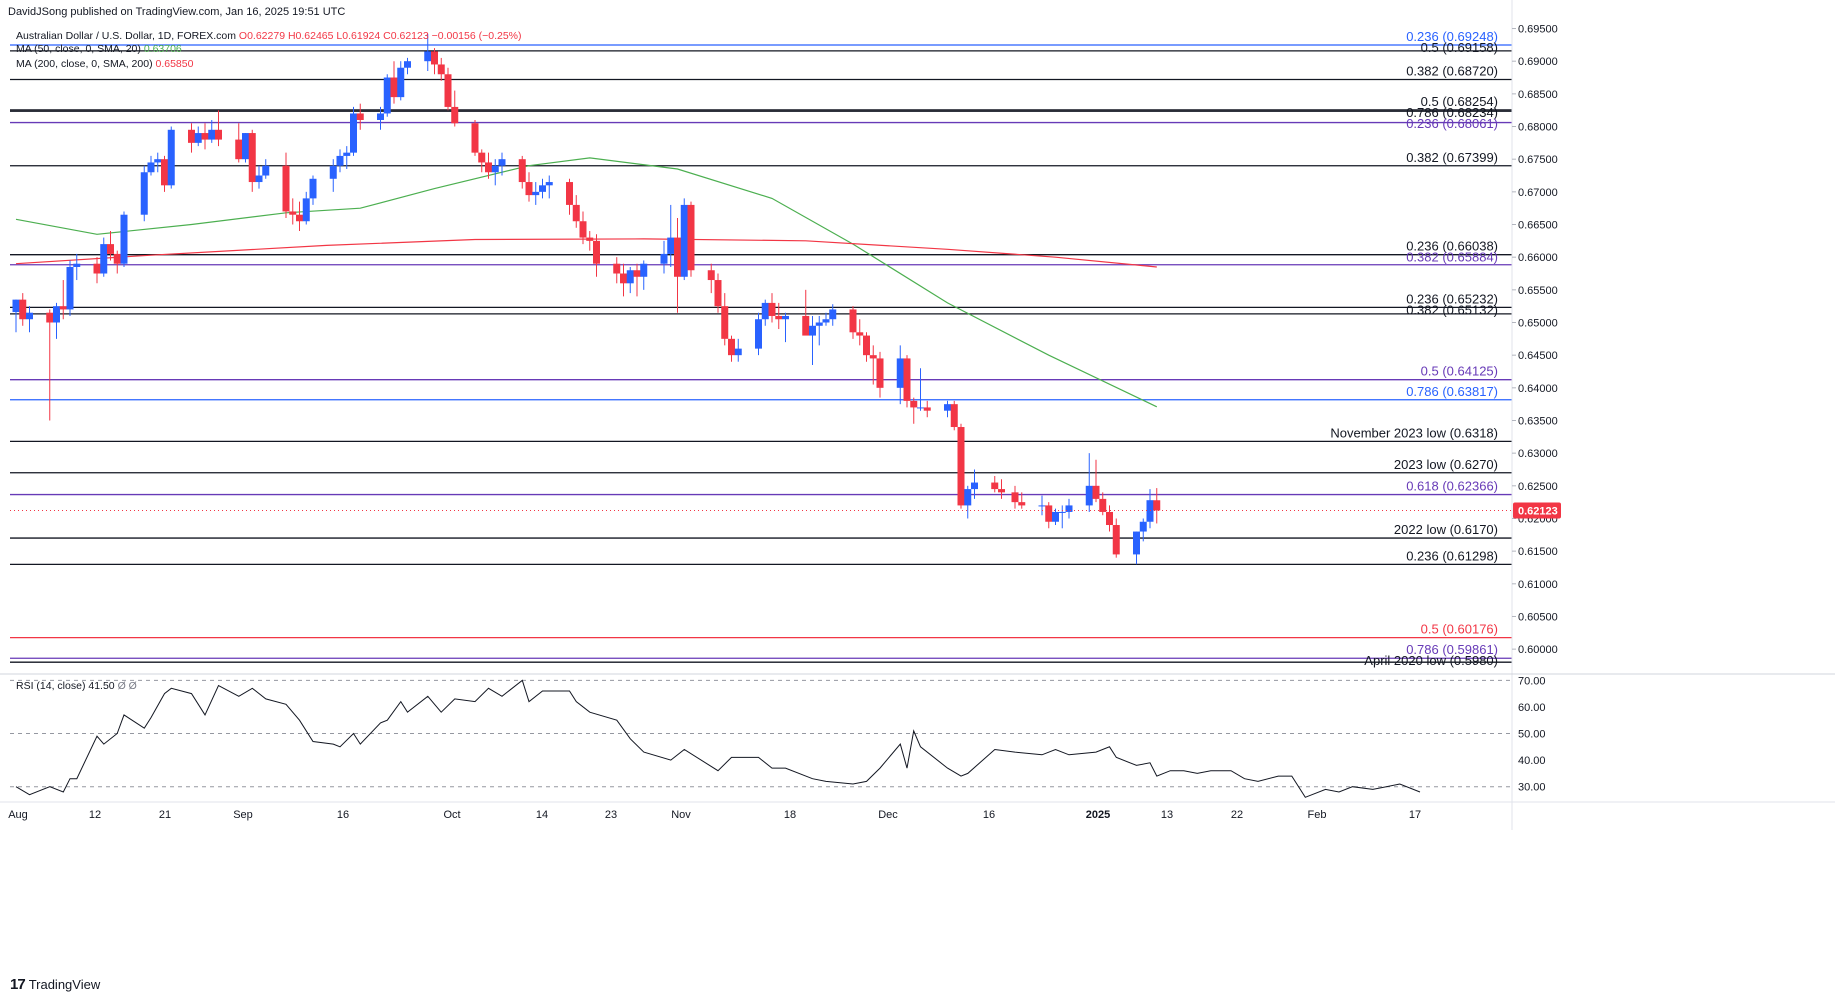  Describe the element at coordinates (1452, 123) in the screenshot. I see `level-label: 0.236 (0.68061)` at that location.